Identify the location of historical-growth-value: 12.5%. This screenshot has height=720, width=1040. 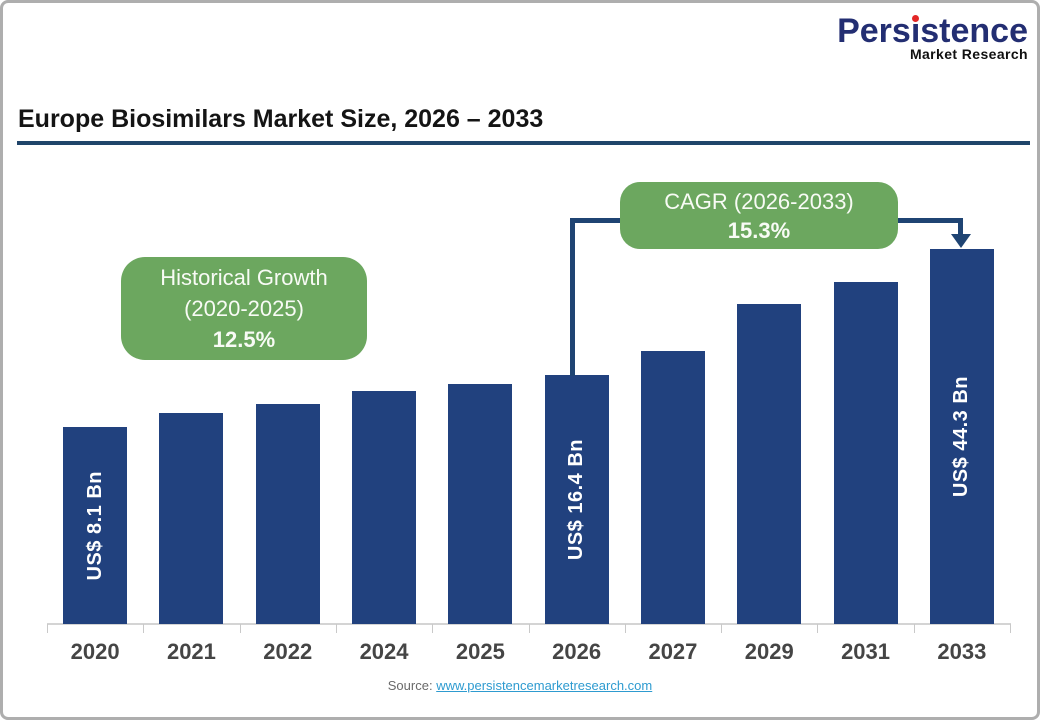
(244, 339).